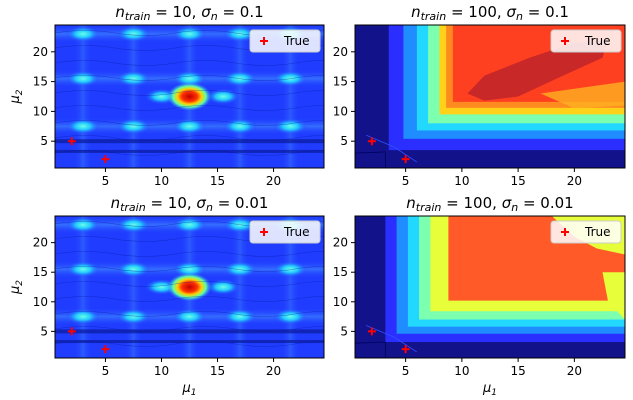 The image size is (633, 400). Describe the element at coordinates (190, 204) in the screenshot. I see `subplot-title: ntrain = 10, σn = 0.01` at that location.